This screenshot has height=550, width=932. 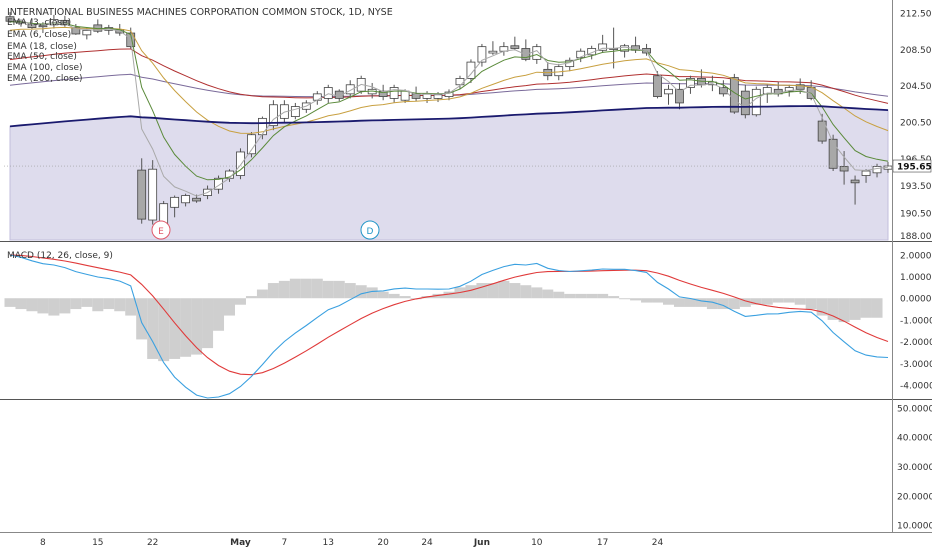 What do you see at coordinates (39, 23) in the screenshot?
I see `legend-ema3: EMA (3, close)` at bounding box center [39, 23].